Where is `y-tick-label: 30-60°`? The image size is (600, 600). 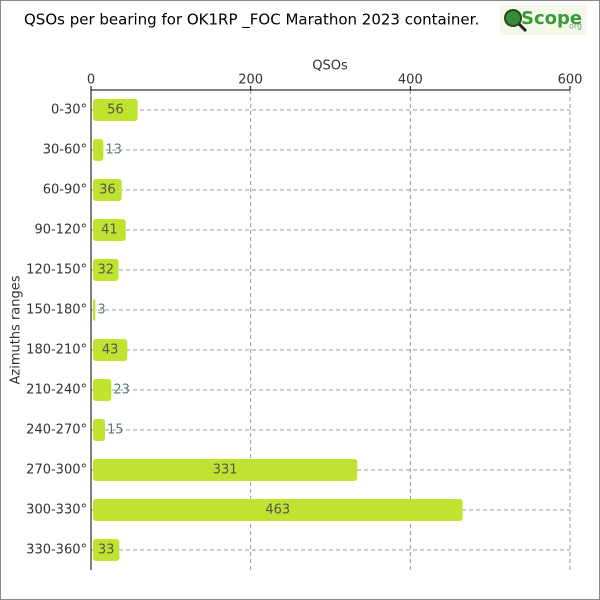 y-tick-label: 30-60° is located at coordinates (65, 150).